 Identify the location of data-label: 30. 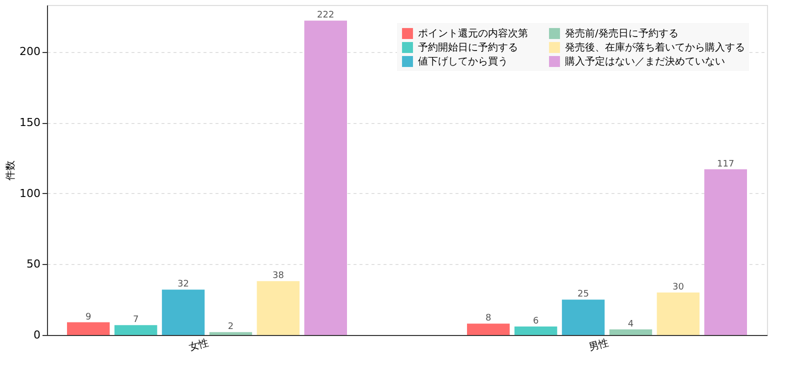
(678, 287).